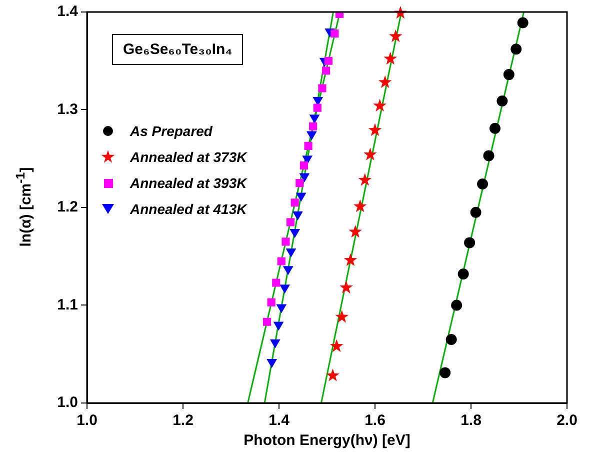 The image size is (594, 466). Describe the element at coordinates (188, 157) in the screenshot. I see `legend-label: Annealed at 373K` at that location.